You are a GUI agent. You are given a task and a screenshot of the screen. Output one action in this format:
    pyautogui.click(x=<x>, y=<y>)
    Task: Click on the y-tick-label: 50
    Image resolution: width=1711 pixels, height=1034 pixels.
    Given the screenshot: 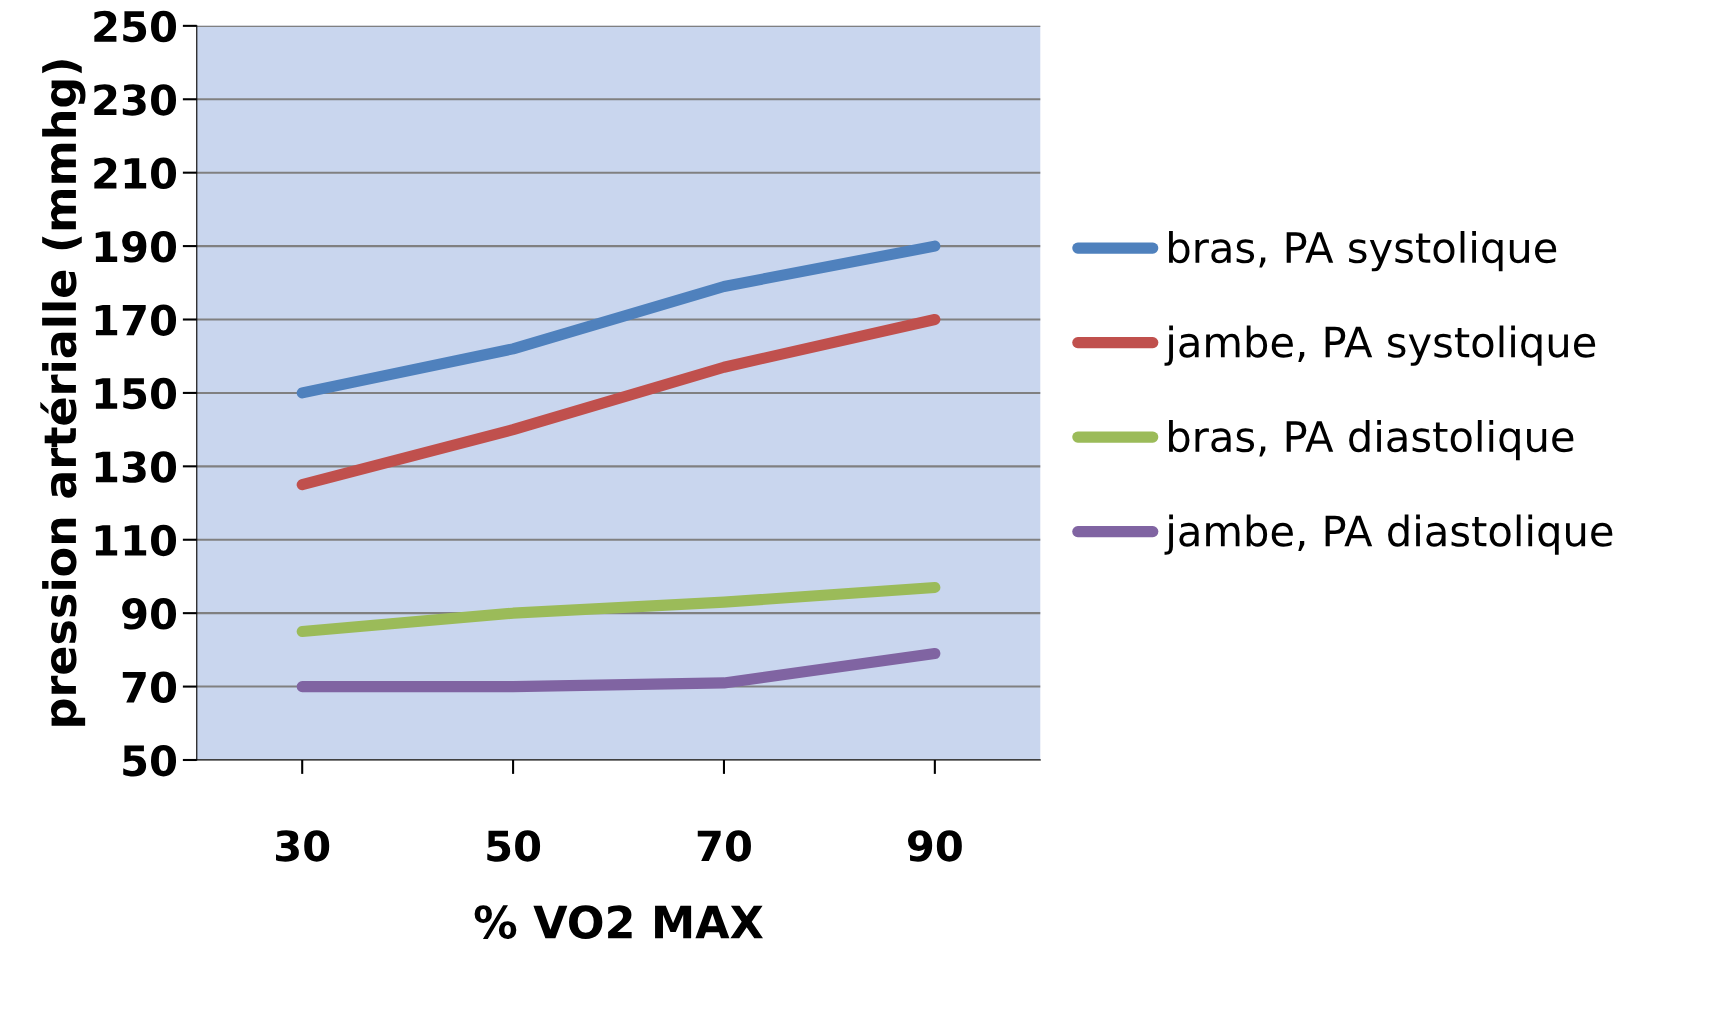 What is the action you would take?
    pyautogui.click(x=150, y=760)
    